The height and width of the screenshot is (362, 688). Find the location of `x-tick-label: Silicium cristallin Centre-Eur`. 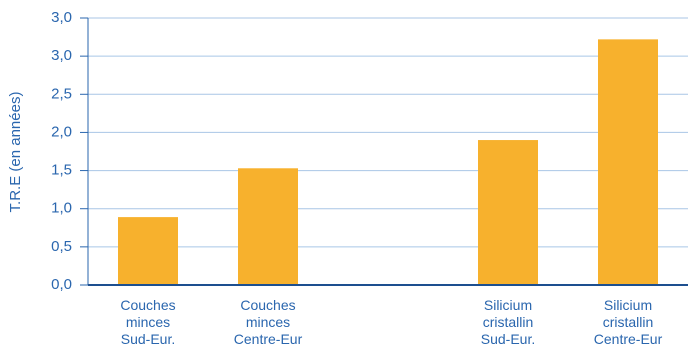

x-tick-label: Silicium cristallin Centre-Eur is located at coordinates (628, 322).